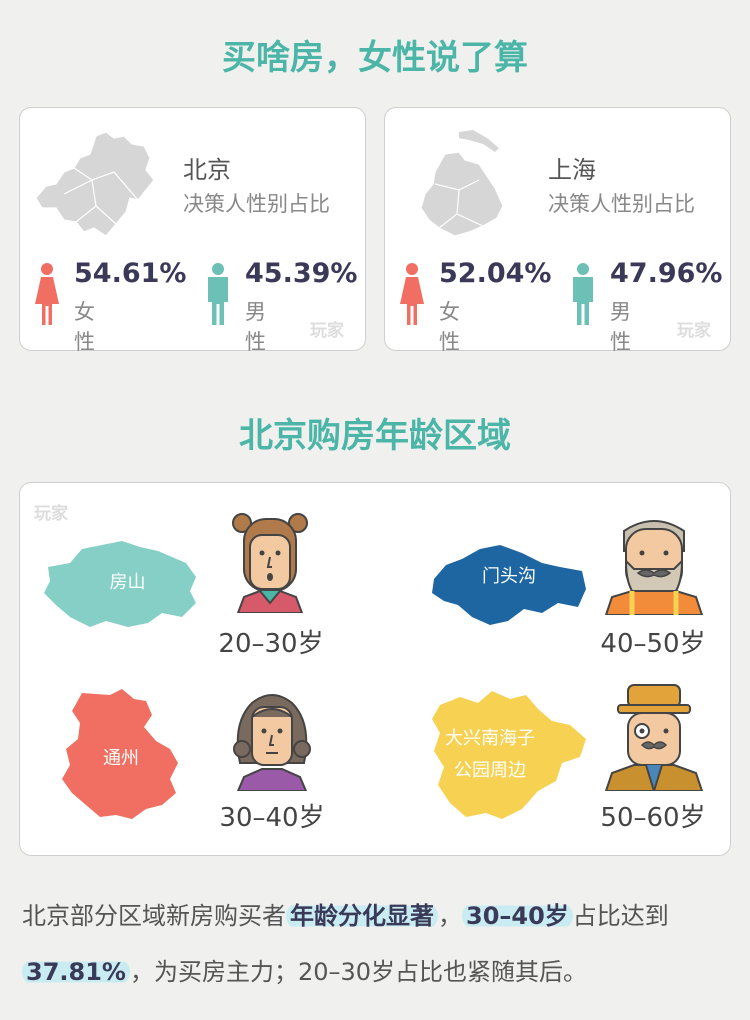 The height and width of the screenshot is (1020, 750). I want to click on middle-aged-woman-avatar-icon, so click(272, 742).